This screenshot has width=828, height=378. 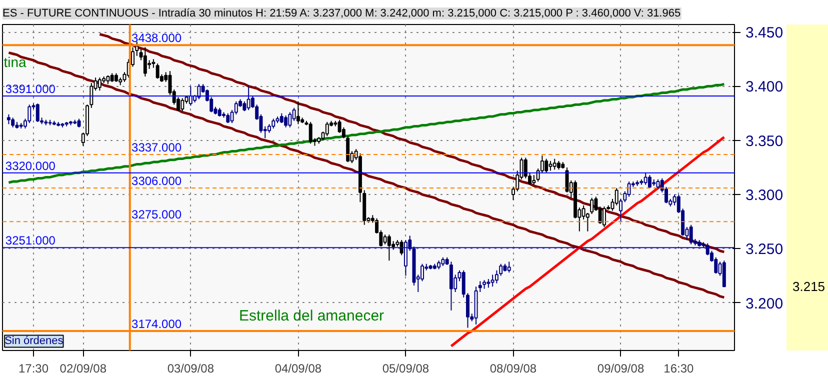 I want to click on x-tick-label: 17:30, so click(x=33, y=369).